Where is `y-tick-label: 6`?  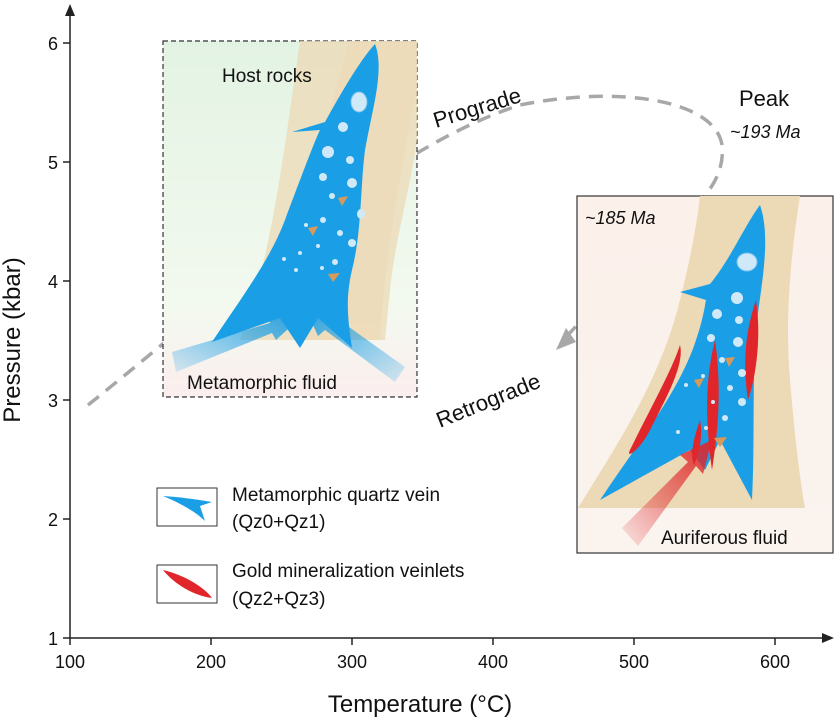
y-tick-label: 6 is located at coordinates (53, 44).